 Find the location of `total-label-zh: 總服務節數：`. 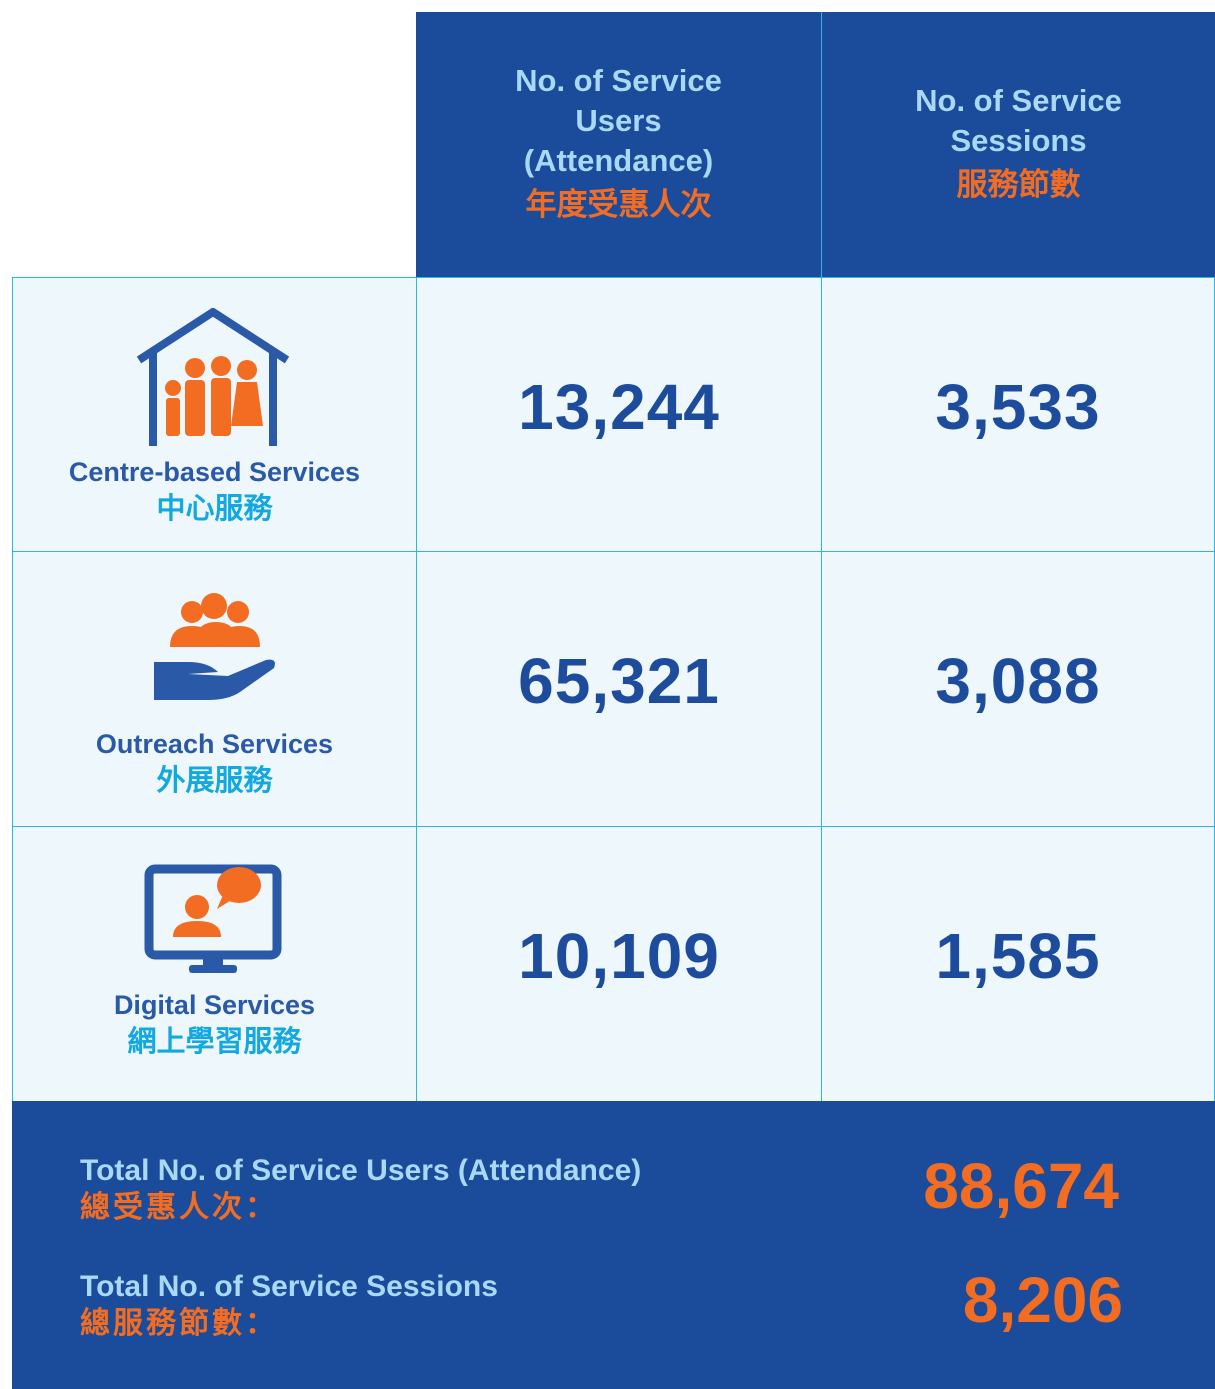

total-label-zh: 總服務節數： is located at coordinates (179, 1323).